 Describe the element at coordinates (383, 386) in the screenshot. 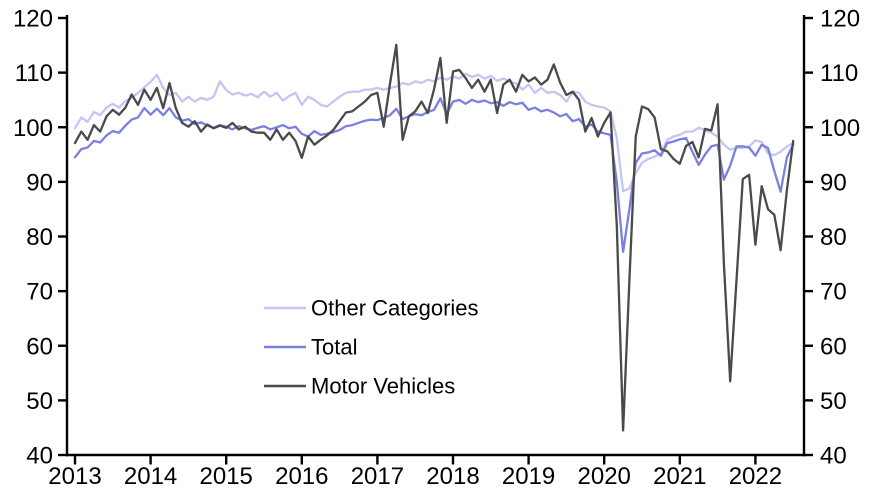

I see `legend-label-motor-vehicles: Motor Vehicles` at that location.